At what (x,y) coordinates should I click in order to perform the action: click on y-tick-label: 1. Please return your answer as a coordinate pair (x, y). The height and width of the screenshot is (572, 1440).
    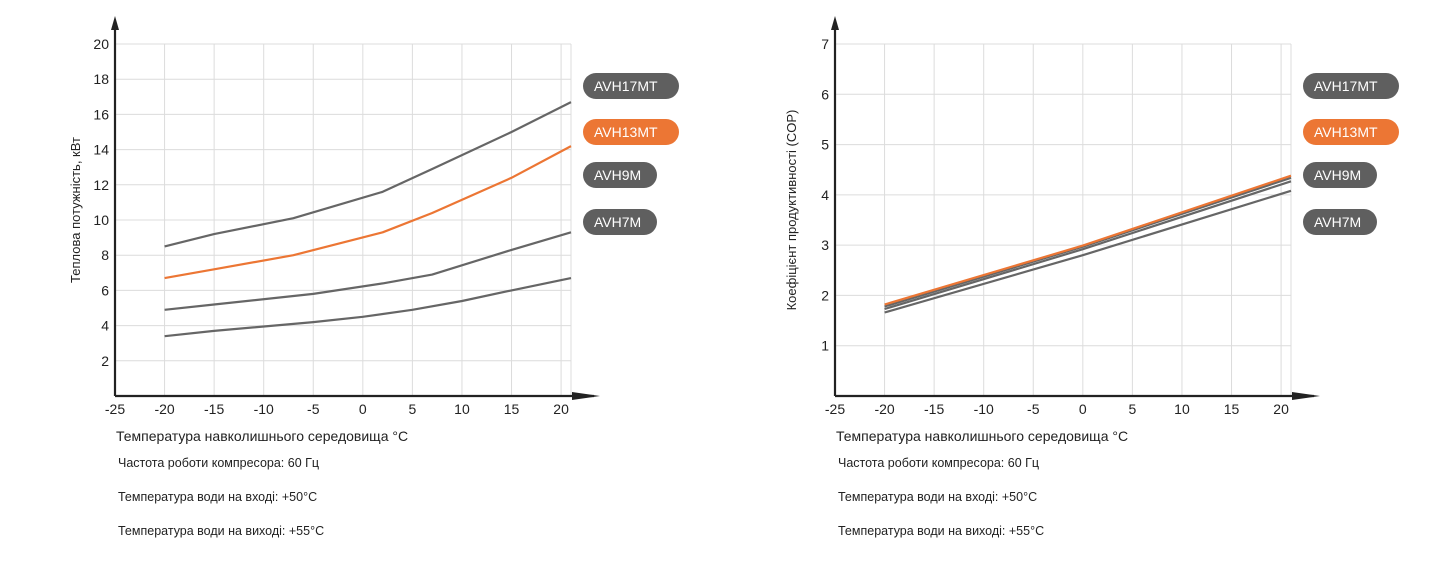
    Looking at the image, I should click on (825, 346).